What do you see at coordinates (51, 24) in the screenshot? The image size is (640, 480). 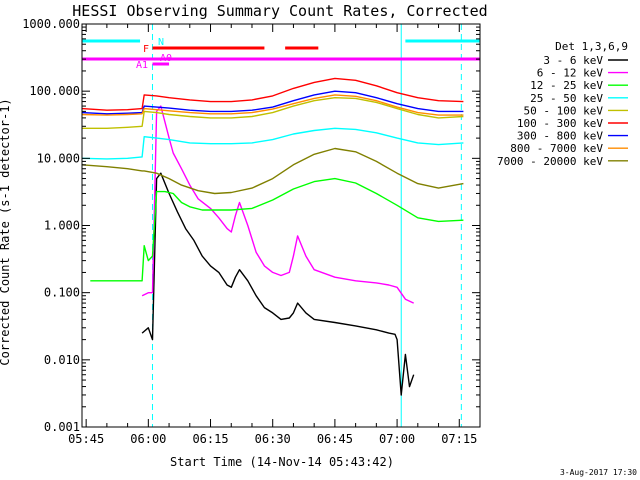 I see `y-tick-label-0: 1000.000` at bounding box center [51, 24].